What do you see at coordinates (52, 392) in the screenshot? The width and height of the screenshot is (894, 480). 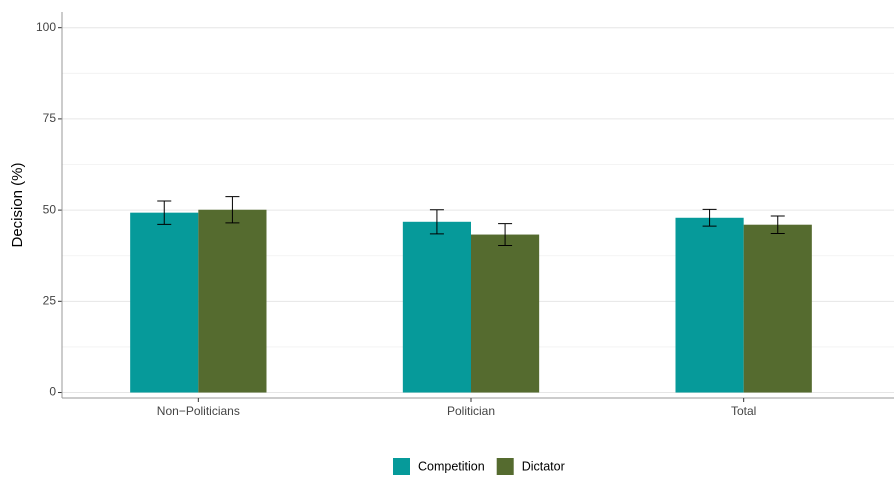 I see `y-tick-label: 0` at bounding box center [52, 392].